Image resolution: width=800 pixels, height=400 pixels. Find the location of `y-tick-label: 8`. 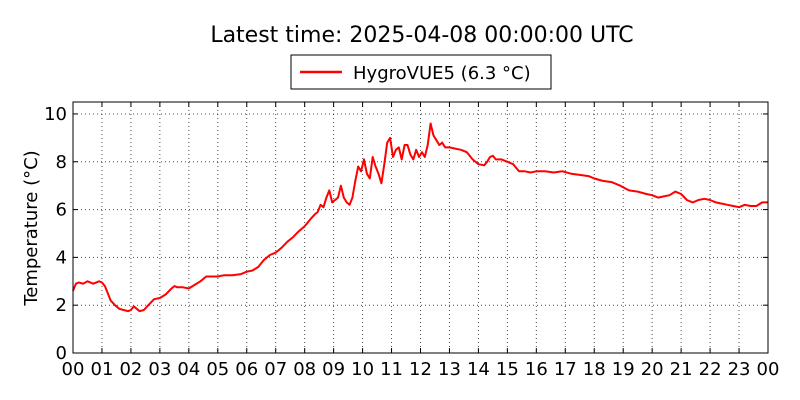

y-tick-label: 8 is located at coordinates (61, 162).